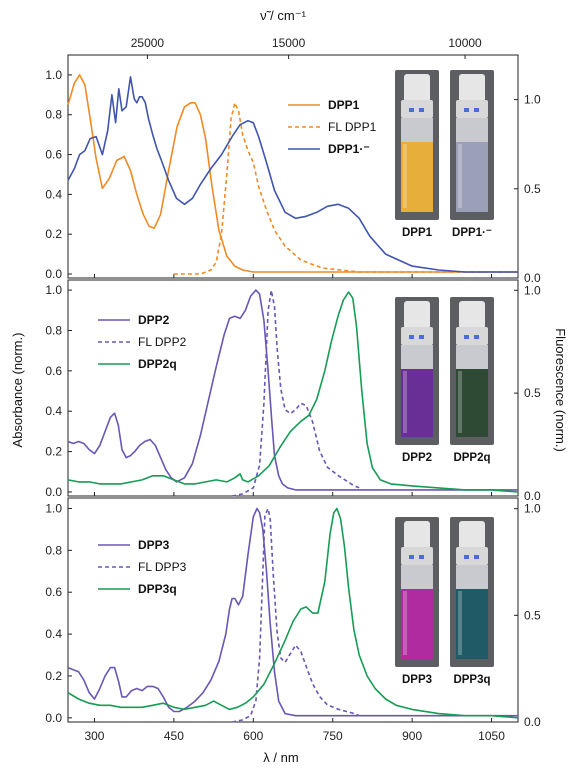 The width and height of the screenshot is (568, 771). Describe the element at coordinates (283, 15) in the screenshot. I see `top-axis-title: ν̃ / cm⁻¹` at that location.